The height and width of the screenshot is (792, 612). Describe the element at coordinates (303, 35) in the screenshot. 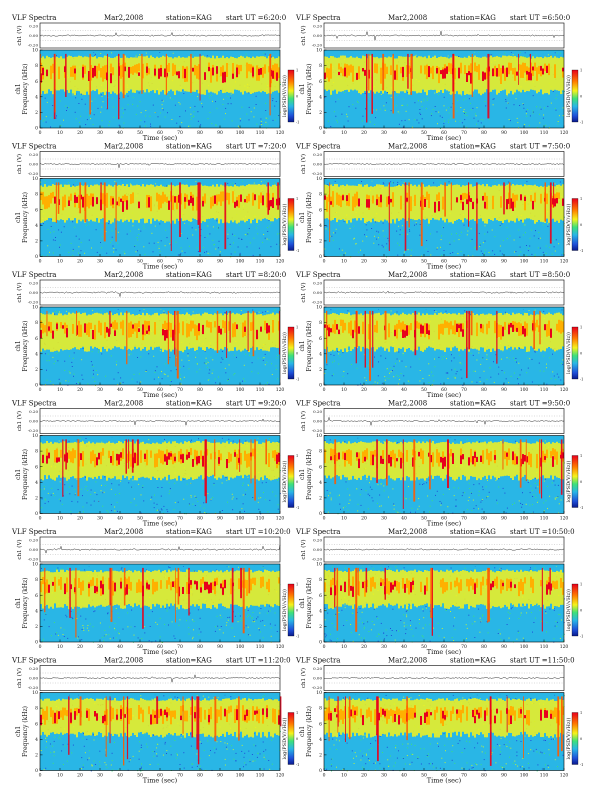

I see `waveform-axis-label: ch1 (V)` at that location.